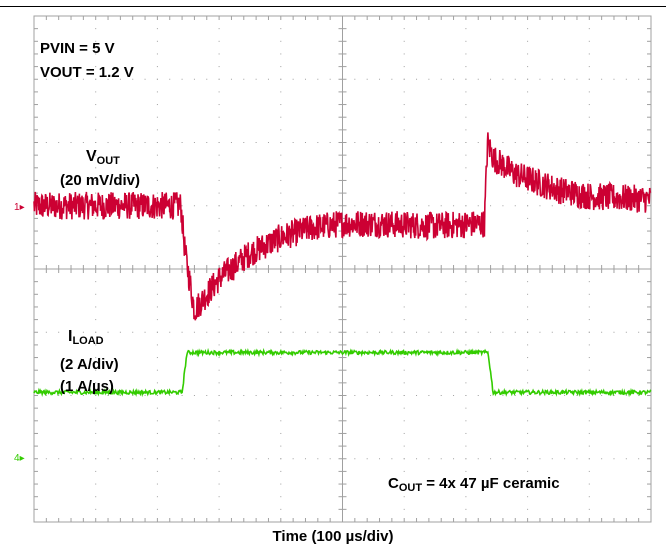  What do you see at coordinates (87, 72) in the screenshot?
I see `vout-setpoint-annotation: VOUT = 1.2 V` at bounding box center [87, 72].